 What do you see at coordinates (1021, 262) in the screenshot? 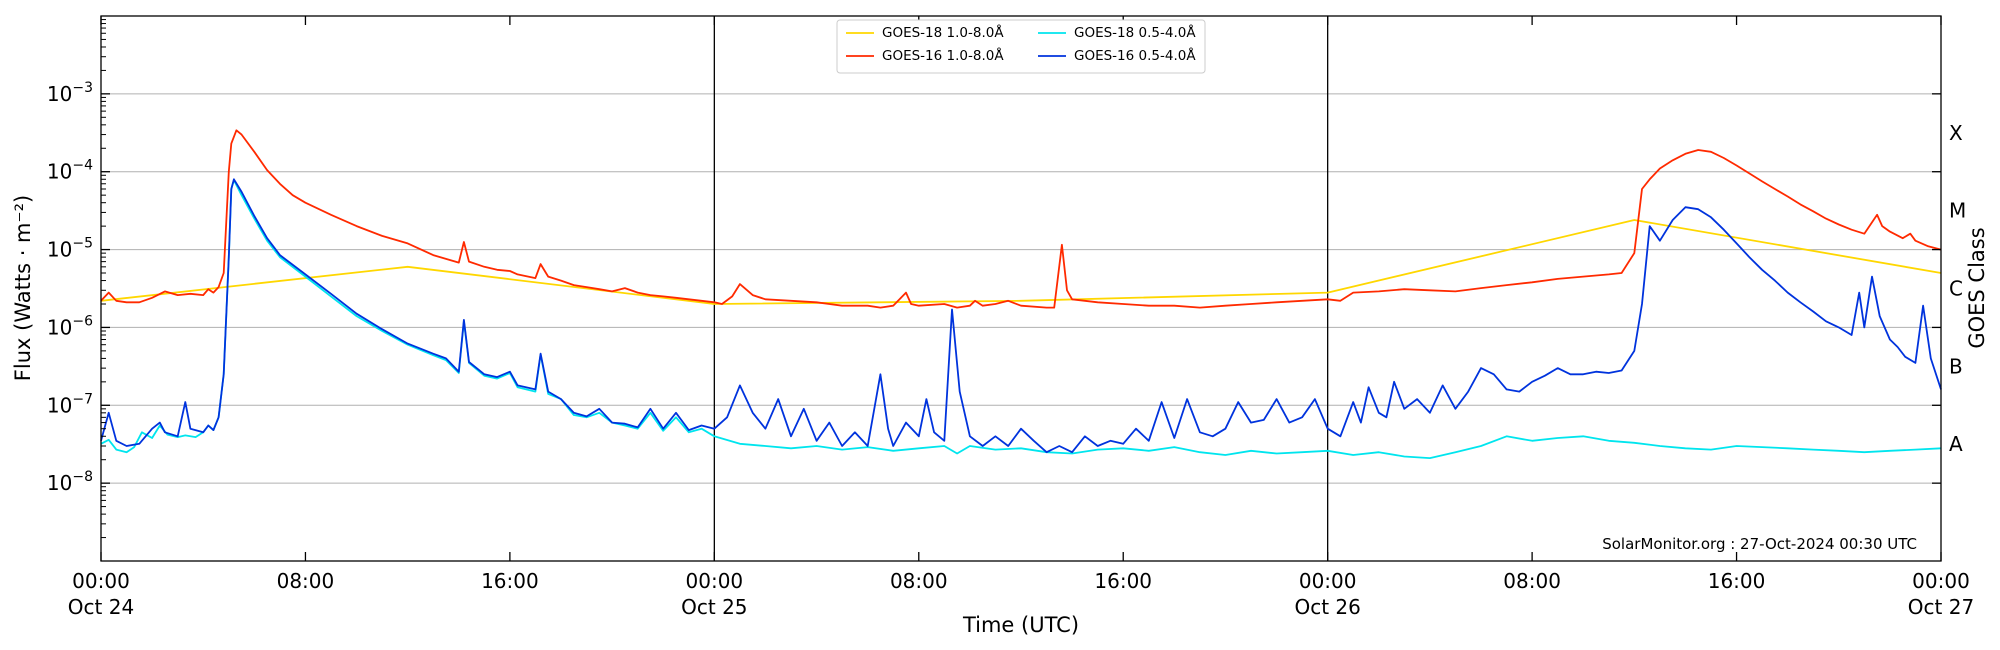
I see `series-line` at bounding box center [1021, 262].